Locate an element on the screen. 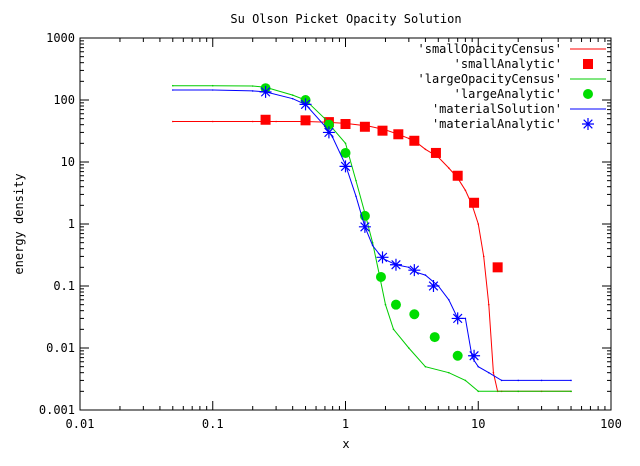  x-tick-label: 1 is located at coordinates (345, 424).